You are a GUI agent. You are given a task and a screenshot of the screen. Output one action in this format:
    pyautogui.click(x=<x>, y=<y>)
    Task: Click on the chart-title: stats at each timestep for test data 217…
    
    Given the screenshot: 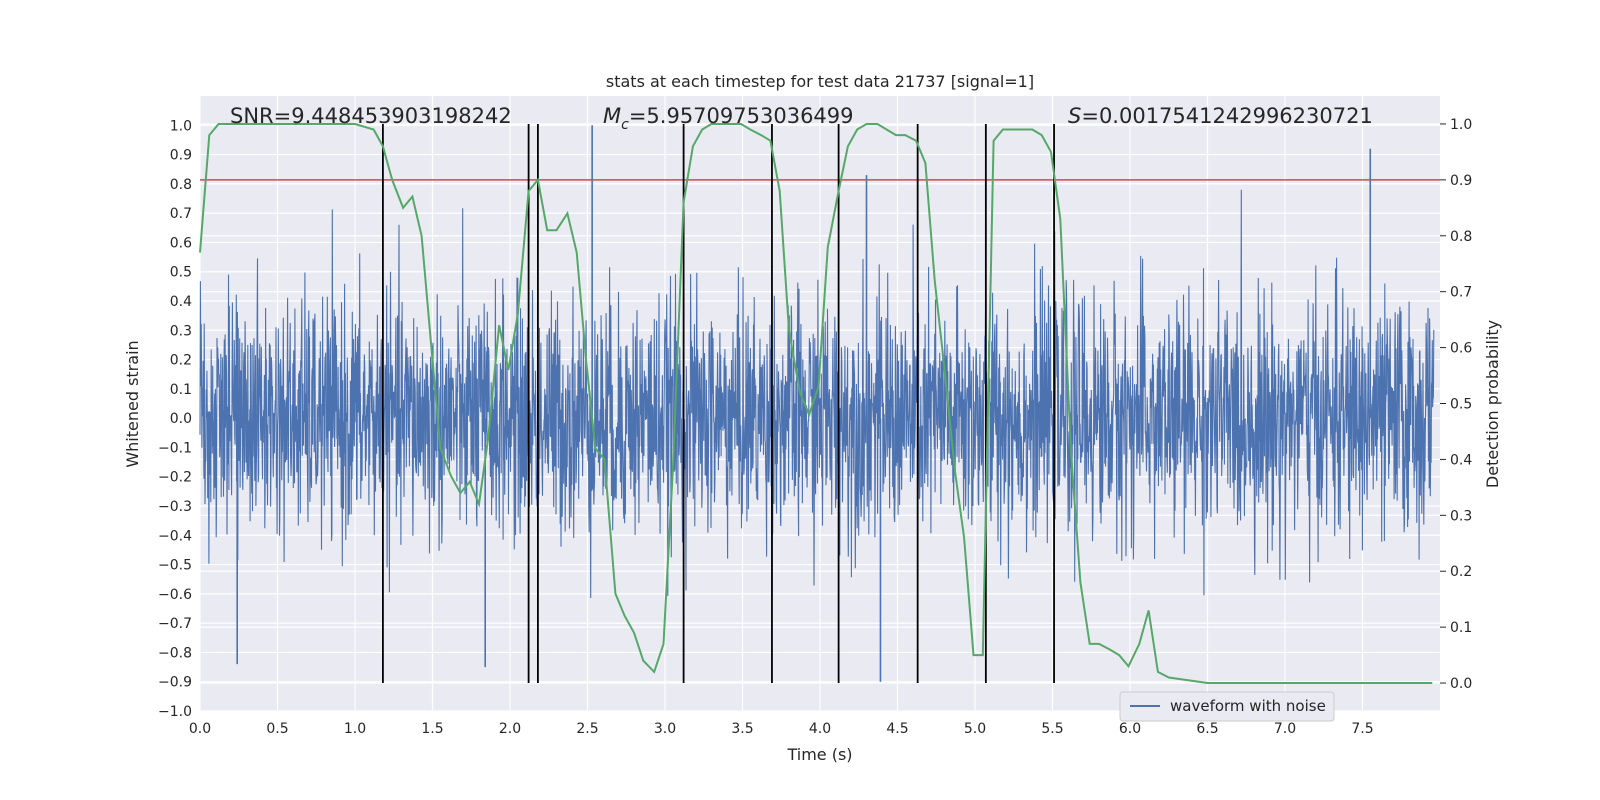 What is the action you would take?
    pyautogui.click(x=820, y=81)
    